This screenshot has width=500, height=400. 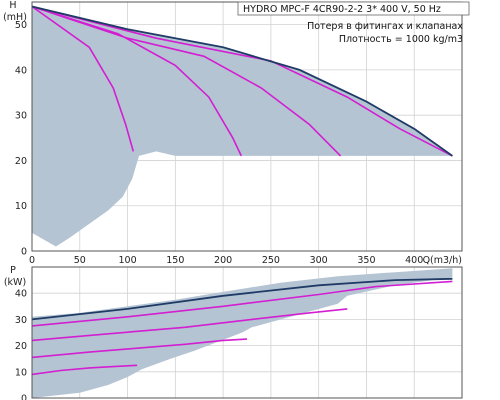 What do you see at coordinates (21, 294) in the screenshot?
I see `power-ytick-40: 40` at bounding box center [21, 294].